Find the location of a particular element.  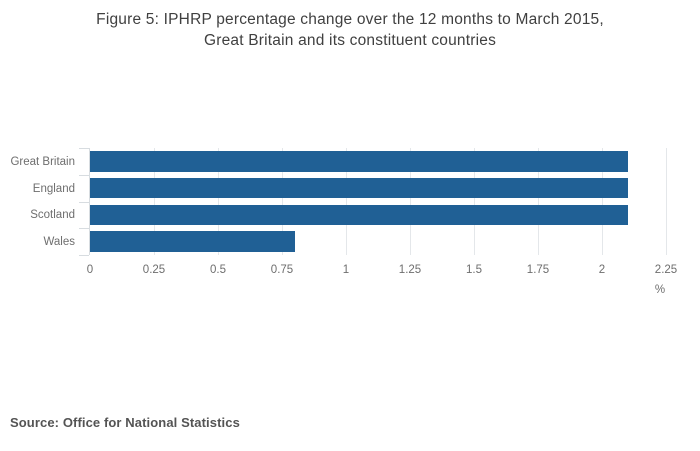

x-axis-tick-label: 0.5 is located at coordinates (218, 270).